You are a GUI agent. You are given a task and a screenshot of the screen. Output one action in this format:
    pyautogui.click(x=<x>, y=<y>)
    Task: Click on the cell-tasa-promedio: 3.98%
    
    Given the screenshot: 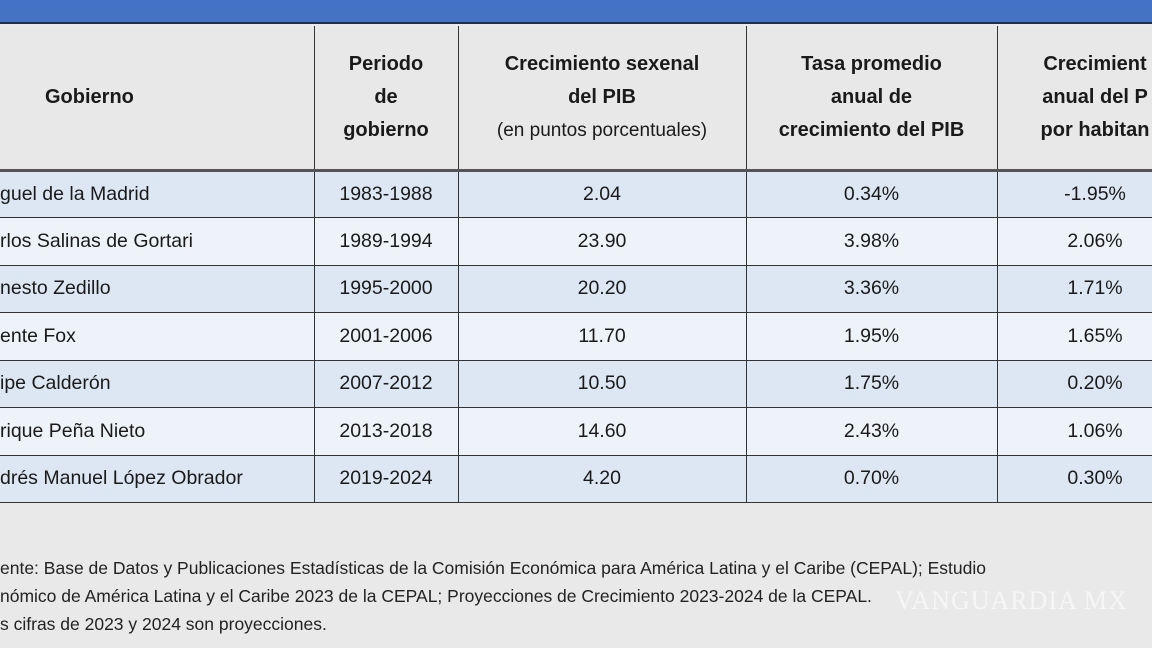 What is the action you would take?
    pyautogui.click(x=871, y=241)
    